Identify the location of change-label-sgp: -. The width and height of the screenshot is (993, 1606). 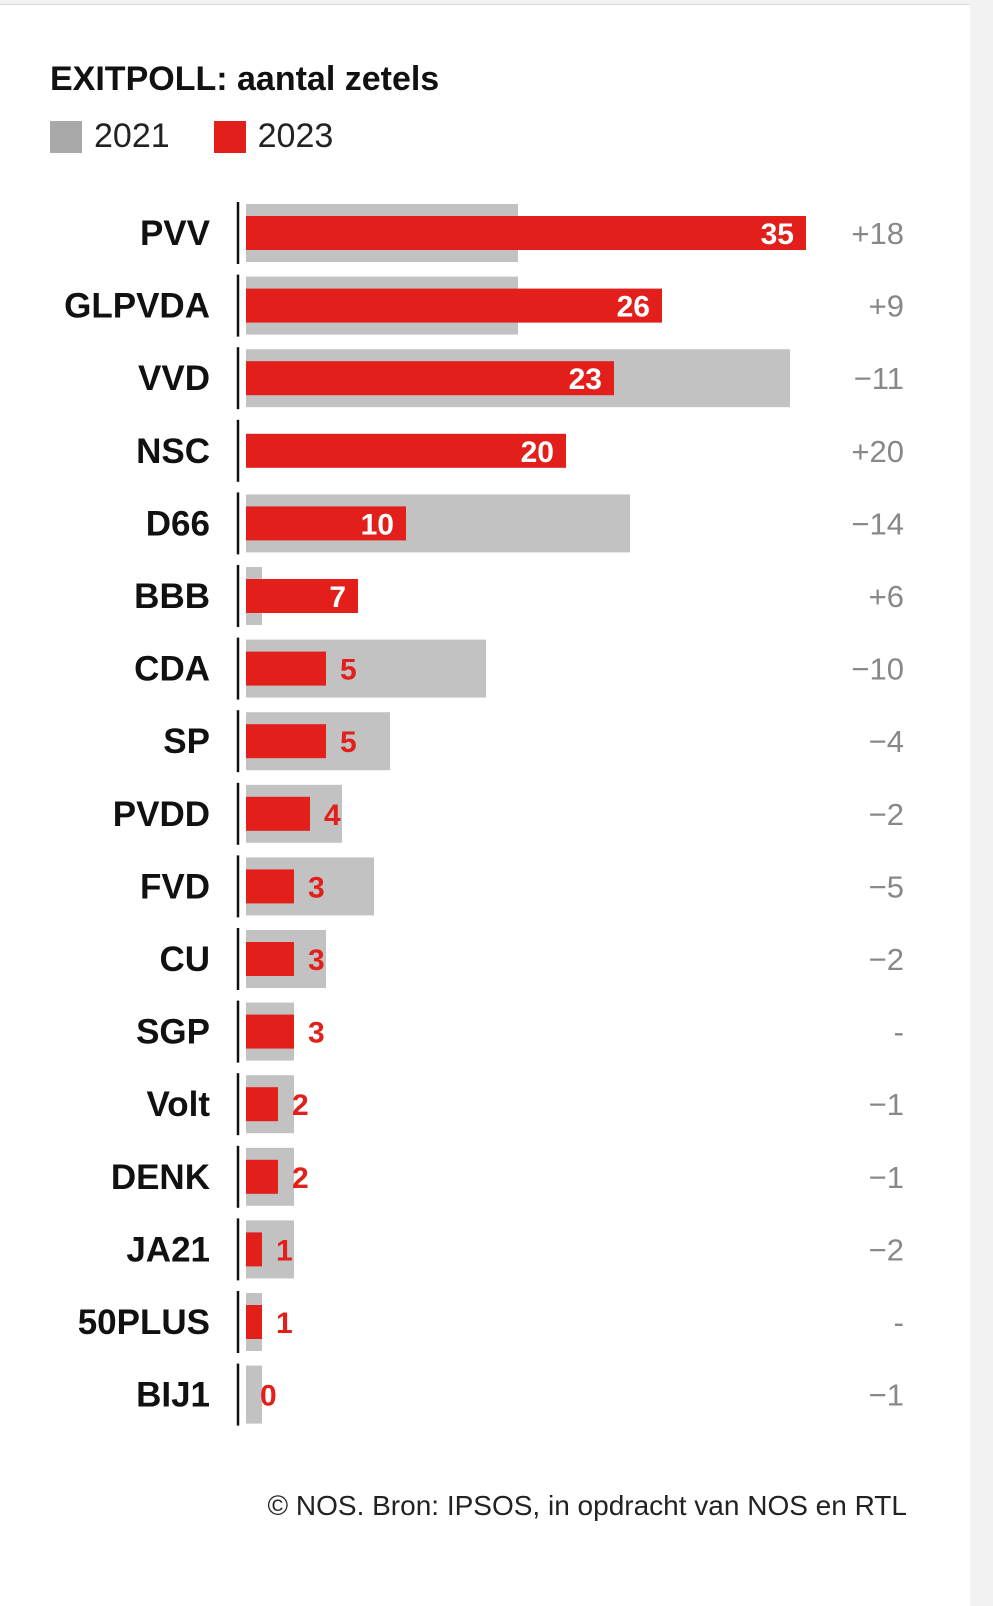
(899, 1032).